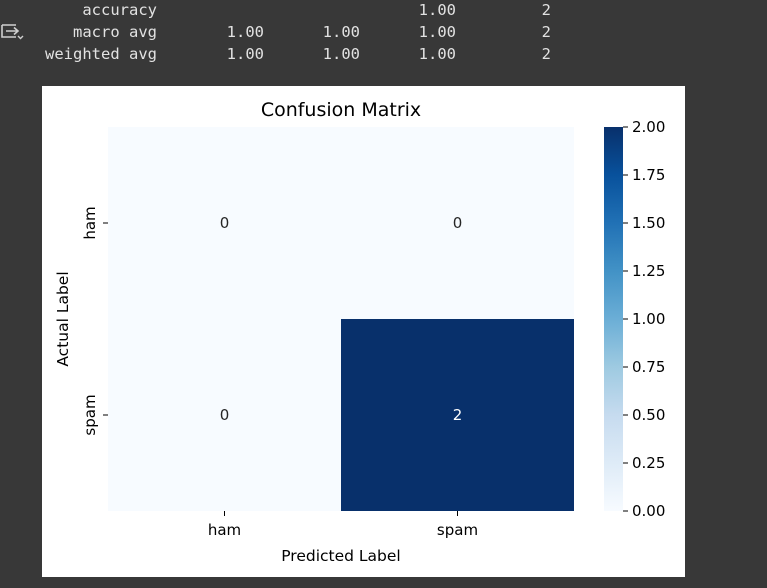 The width and height of the screenshot is (767, 588). I want to click on x-tick-label: spam, so click(457, 530).